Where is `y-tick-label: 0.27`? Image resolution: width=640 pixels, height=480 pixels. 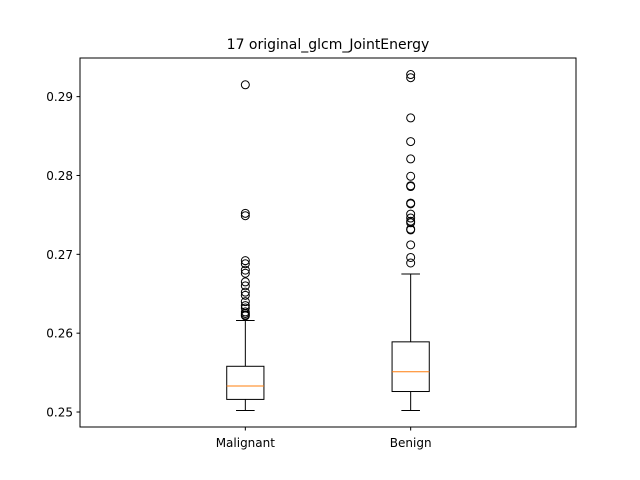 y-tick-label: 0.27 is located at coordinates (59, 255).